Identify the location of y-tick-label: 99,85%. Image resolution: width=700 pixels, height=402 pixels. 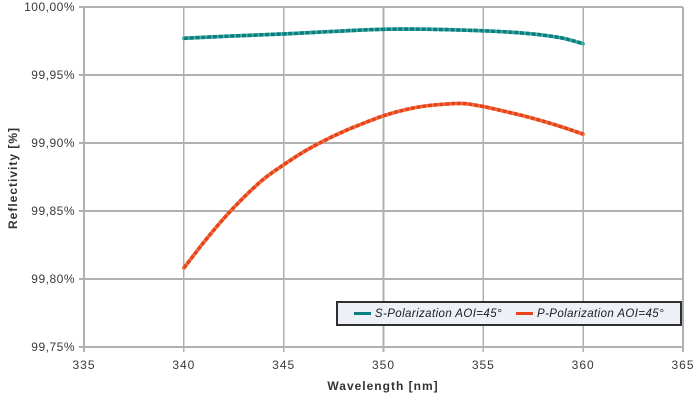
(53, 211).